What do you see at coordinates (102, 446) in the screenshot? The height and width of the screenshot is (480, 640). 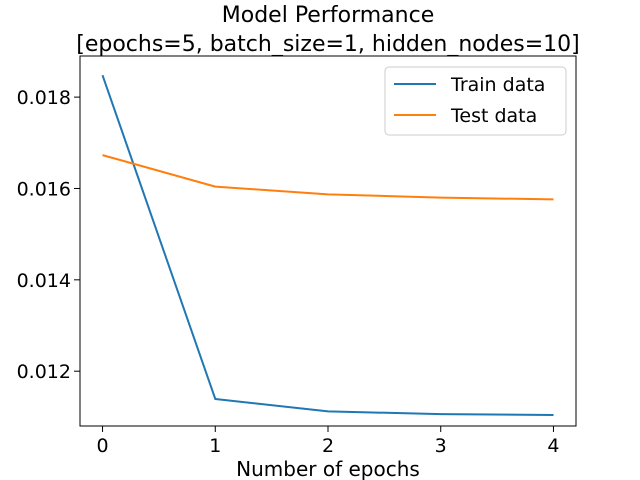 I see `x-tick-label: 0` at bounding box center [102, 446].